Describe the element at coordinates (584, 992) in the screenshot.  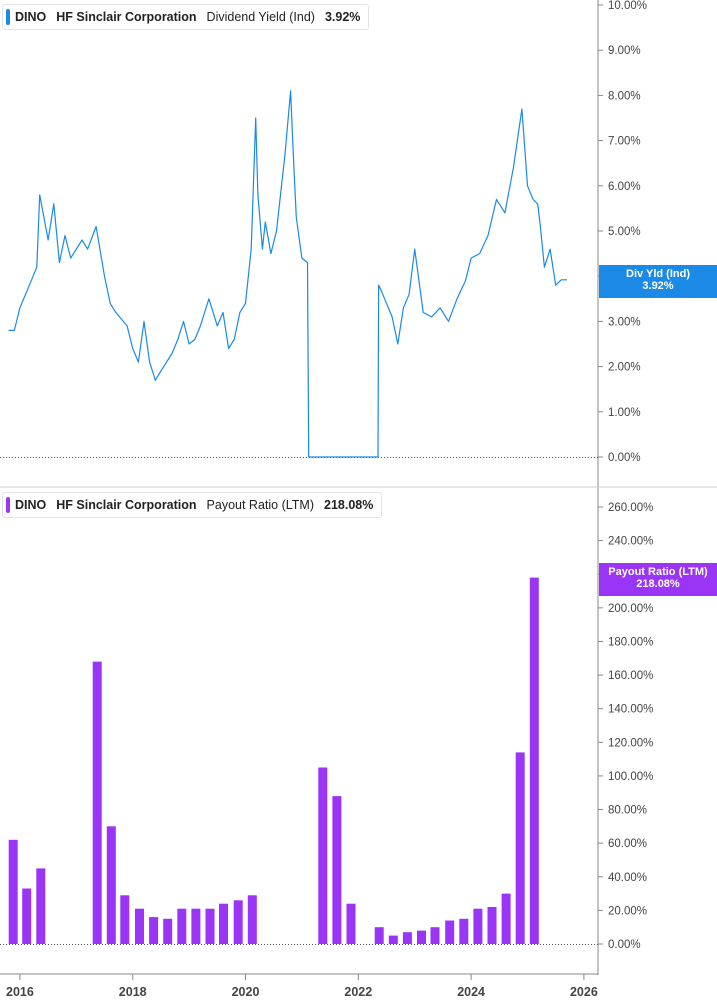
I see `xtick-label: 2026` at that location.